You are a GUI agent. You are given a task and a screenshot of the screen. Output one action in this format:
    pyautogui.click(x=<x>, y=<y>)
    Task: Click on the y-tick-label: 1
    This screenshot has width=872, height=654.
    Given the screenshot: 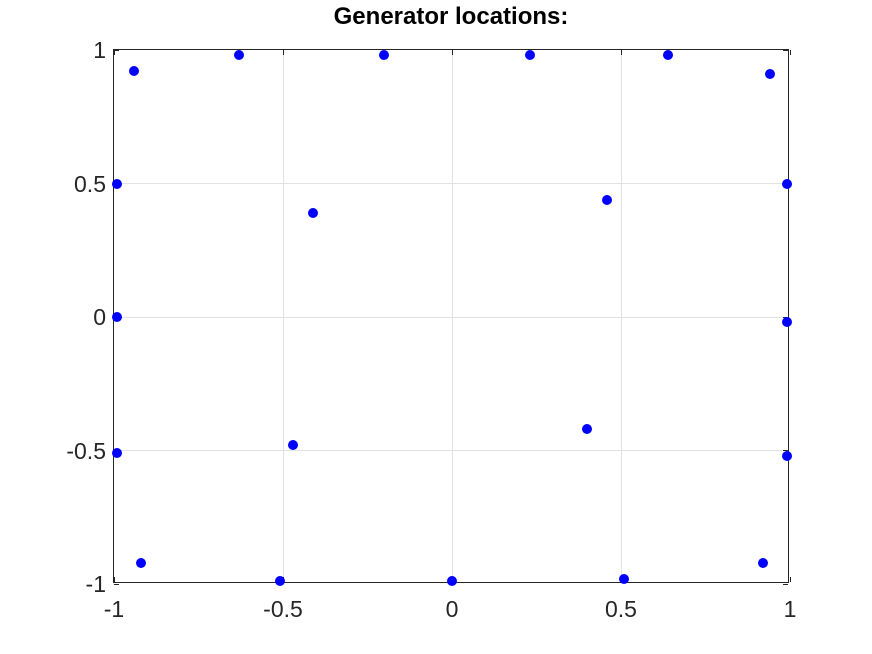 What is the action you would take?
    pyautogui.click(x=99, y=50)
    